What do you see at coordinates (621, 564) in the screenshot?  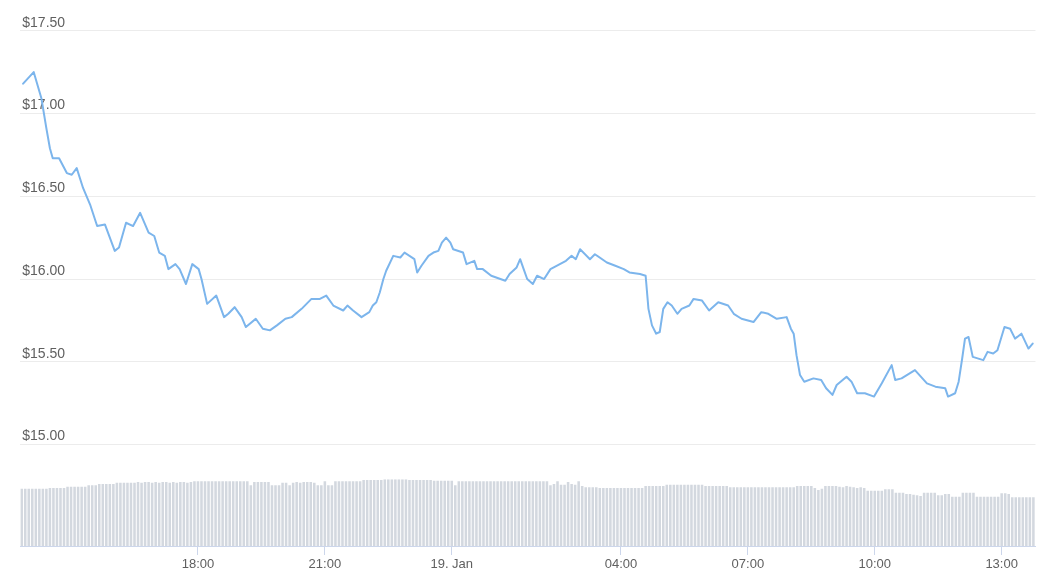 I see `x-tick-label: 04:00` at bounding box center [621, 564].